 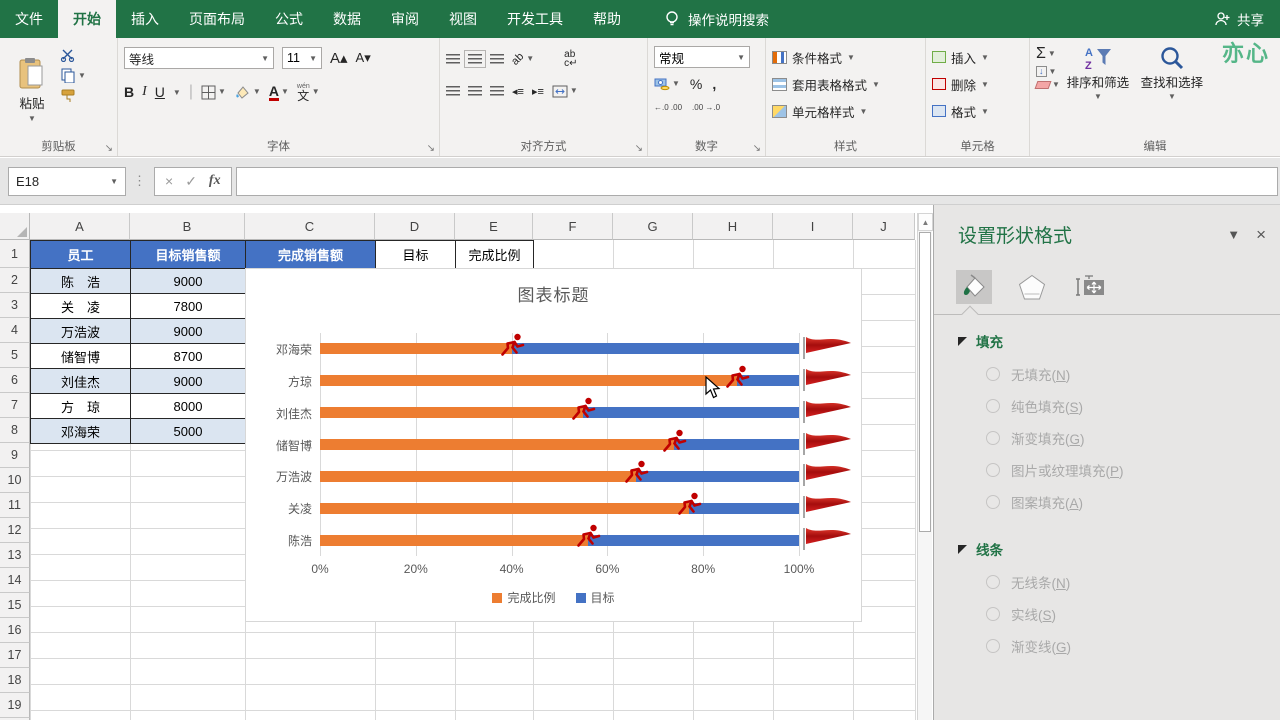 What do you see at coordinates (80, 356) in the screenshot?
I see `cell-A5: 储智博` at bounding box center [80, 356].